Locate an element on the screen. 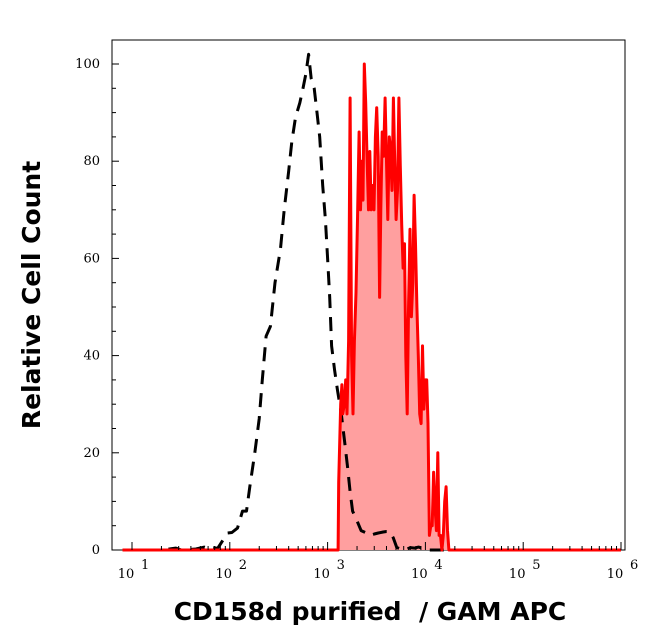 The height and width of the screenshot is (641, 646). y-tick-label: 0 is located at coordinates (96, 550).